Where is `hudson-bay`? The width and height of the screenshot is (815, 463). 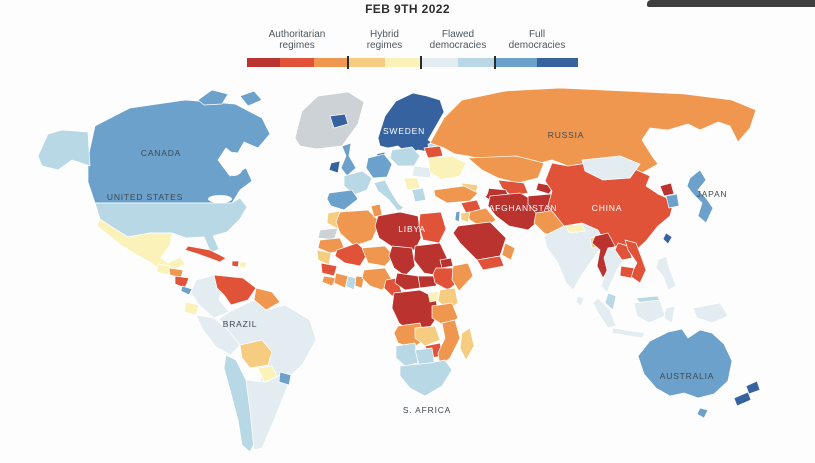 hudson-bay is located at coordinates (234, 164).